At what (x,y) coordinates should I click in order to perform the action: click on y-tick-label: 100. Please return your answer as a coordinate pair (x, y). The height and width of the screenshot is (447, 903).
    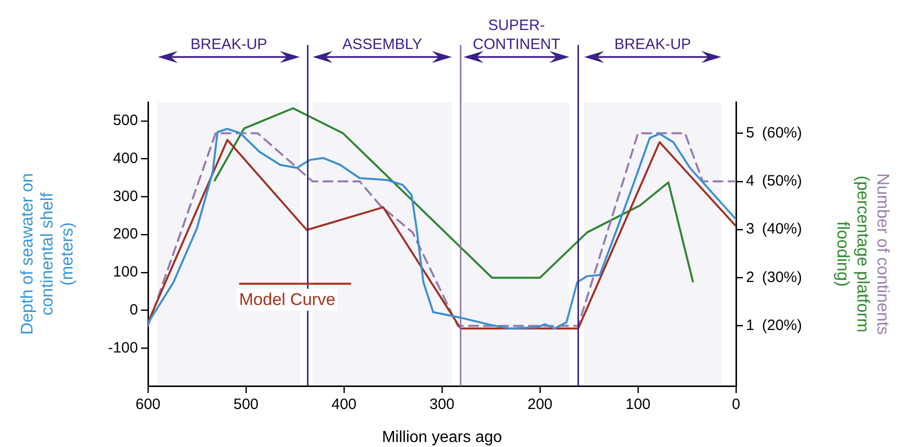
    Looking at the image, I should click on (125, 272).